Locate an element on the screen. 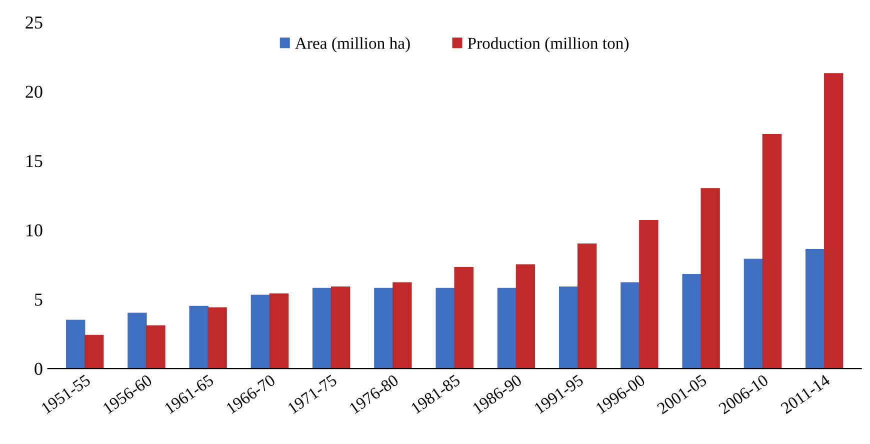 The height and width of the screenshot is (444, 870). y-tick-label: 5 is located at coordinates (38, 300).